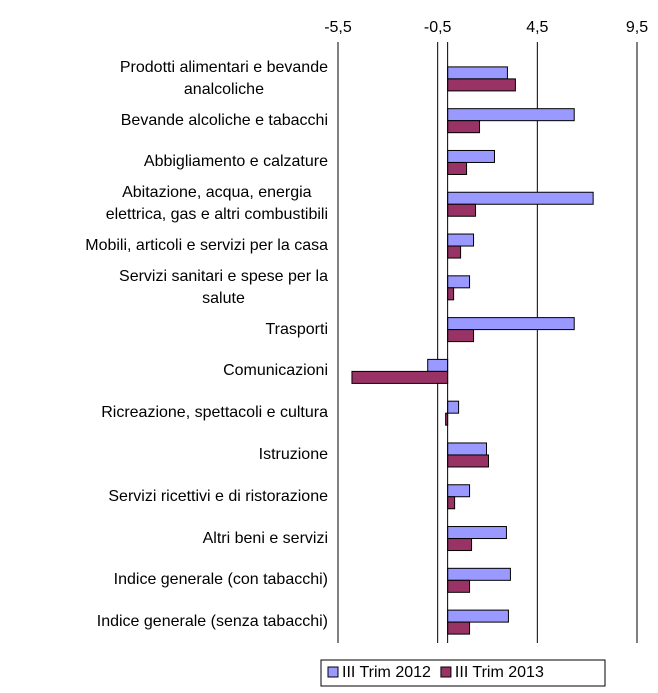 Image resolution: width=658 pixels, height=693 pixels. Describe the element at coordinates (386, 672) in the screenshot. I see `legend-label: III Trim 2012` at that location.